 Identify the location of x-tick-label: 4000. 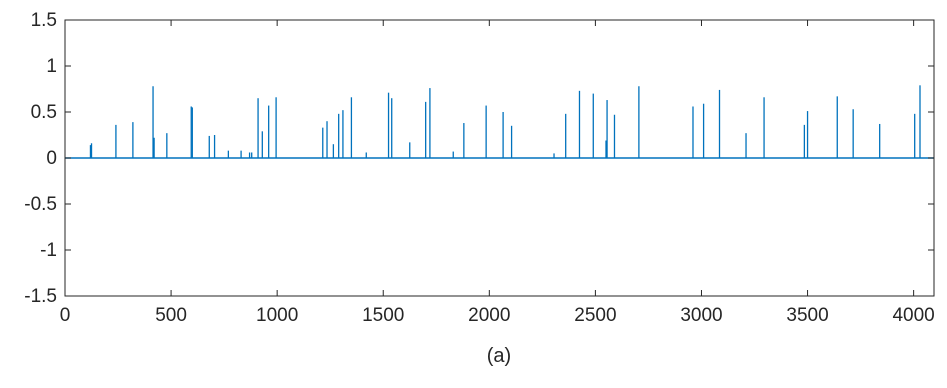
(913, 315).